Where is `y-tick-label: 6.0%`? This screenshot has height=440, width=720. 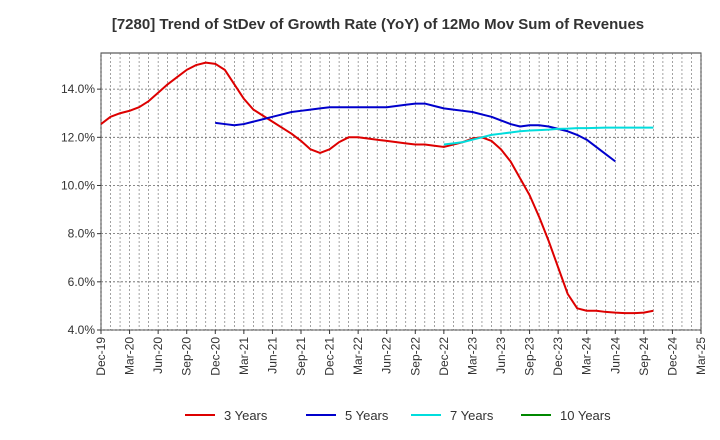 y-tick-label: 6.0% is located at coordinates (82, 282).